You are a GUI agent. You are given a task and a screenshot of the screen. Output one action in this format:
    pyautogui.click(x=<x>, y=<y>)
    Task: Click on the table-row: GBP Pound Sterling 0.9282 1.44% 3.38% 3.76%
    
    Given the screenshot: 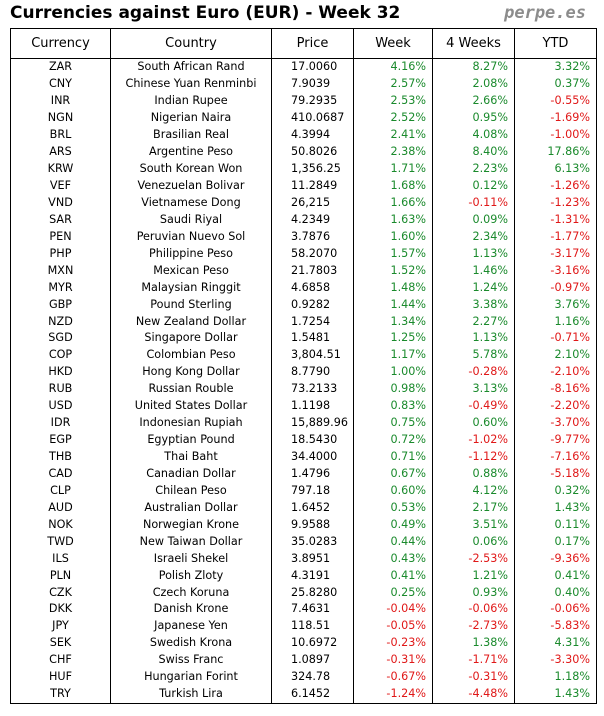 What is the action you would take?
    pyautogui.click(x=303, y=305)
    